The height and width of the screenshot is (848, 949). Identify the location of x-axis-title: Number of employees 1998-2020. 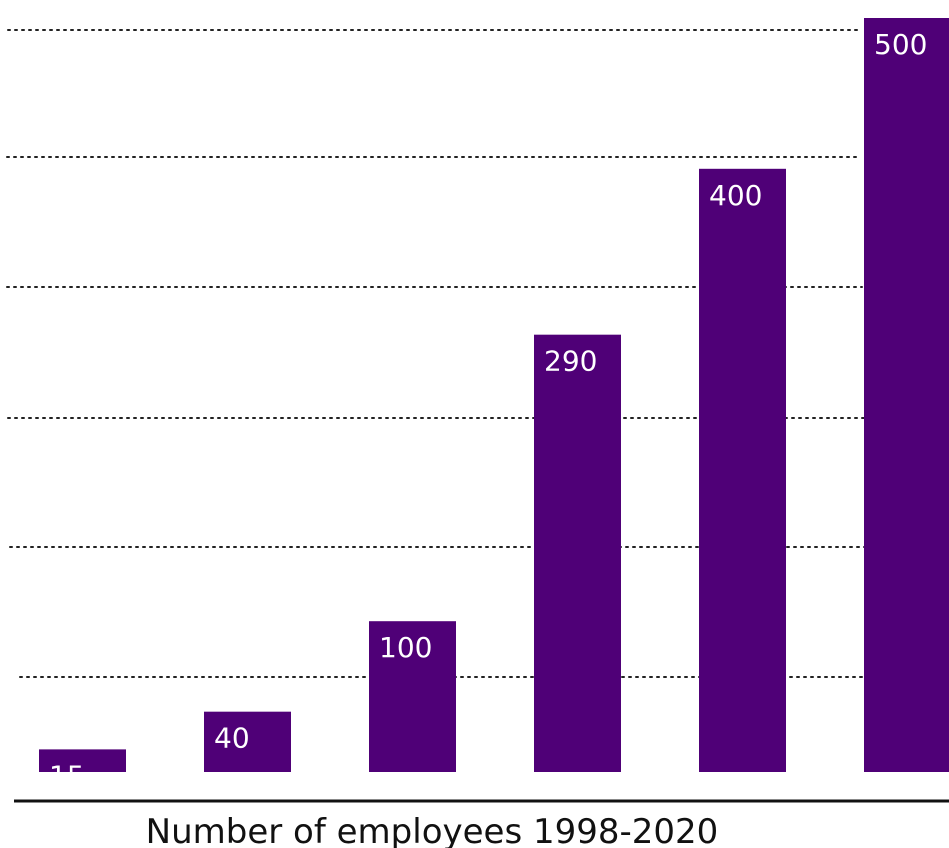
(432, 830).